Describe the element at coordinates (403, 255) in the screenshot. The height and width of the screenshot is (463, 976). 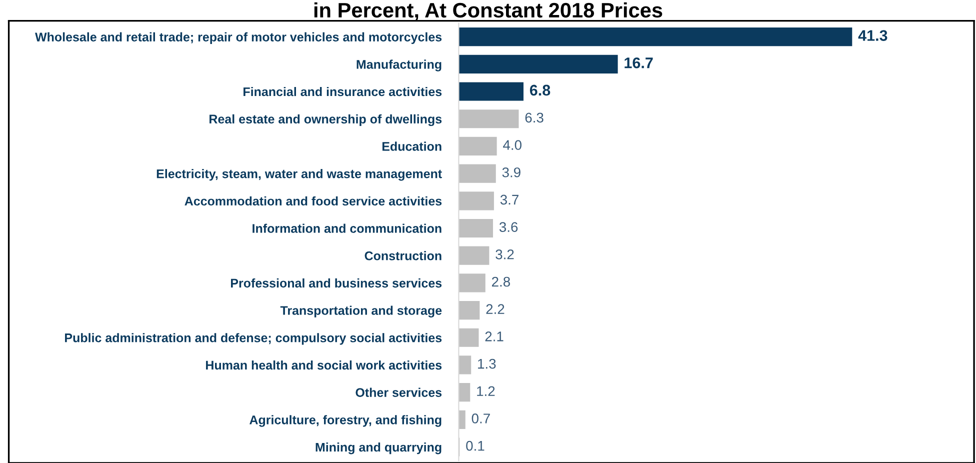
I see `y-tick-label: Construction` at that location.